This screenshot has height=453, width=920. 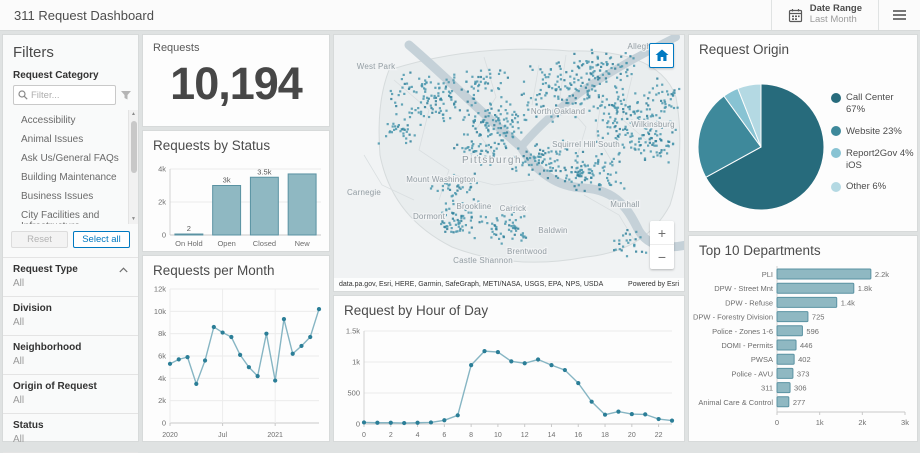 What do you see at coordinates (744, 288) in the screenshot?
I see `svg-text: DPW - Street Mnt` at bounding box center [744, 288].